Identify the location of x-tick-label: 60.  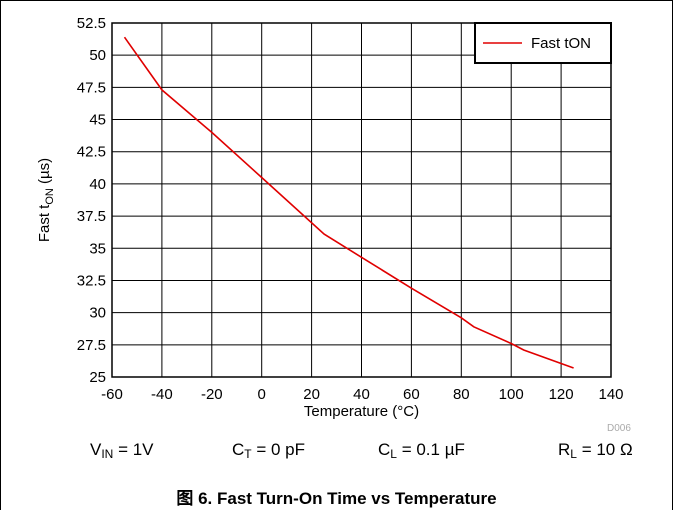
(411, 394).